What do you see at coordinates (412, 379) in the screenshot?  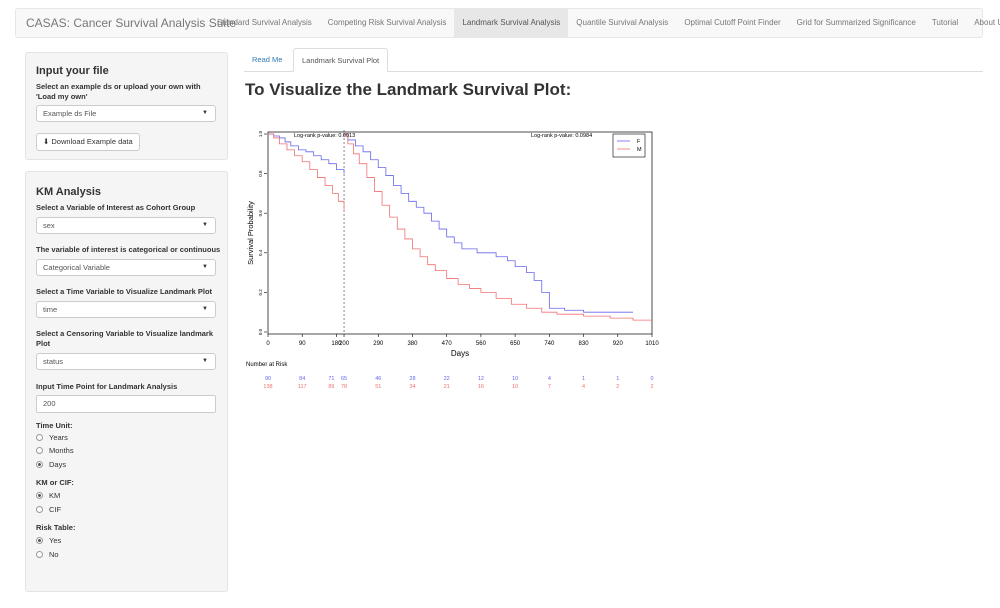 I see `risk-count-F: 28` at bounding box center [412, 379].